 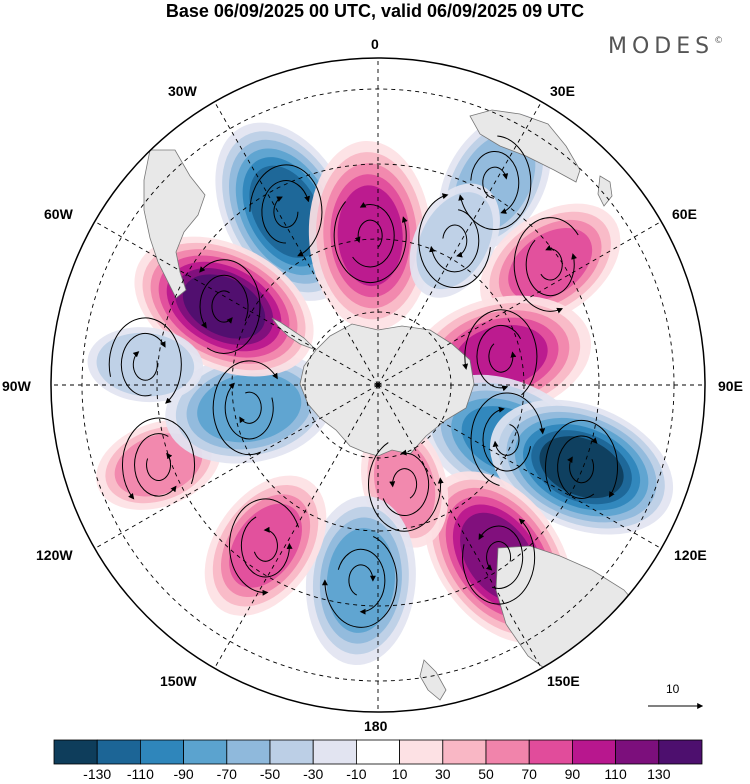 What do you see at coordinates (375, 775) in the screenshot?
I see `colorbar-tick-labels: -130 -110 -90 -70 -50 -30 -10 10 30 50 70 90 110 130` at bounding box center [375, 775].